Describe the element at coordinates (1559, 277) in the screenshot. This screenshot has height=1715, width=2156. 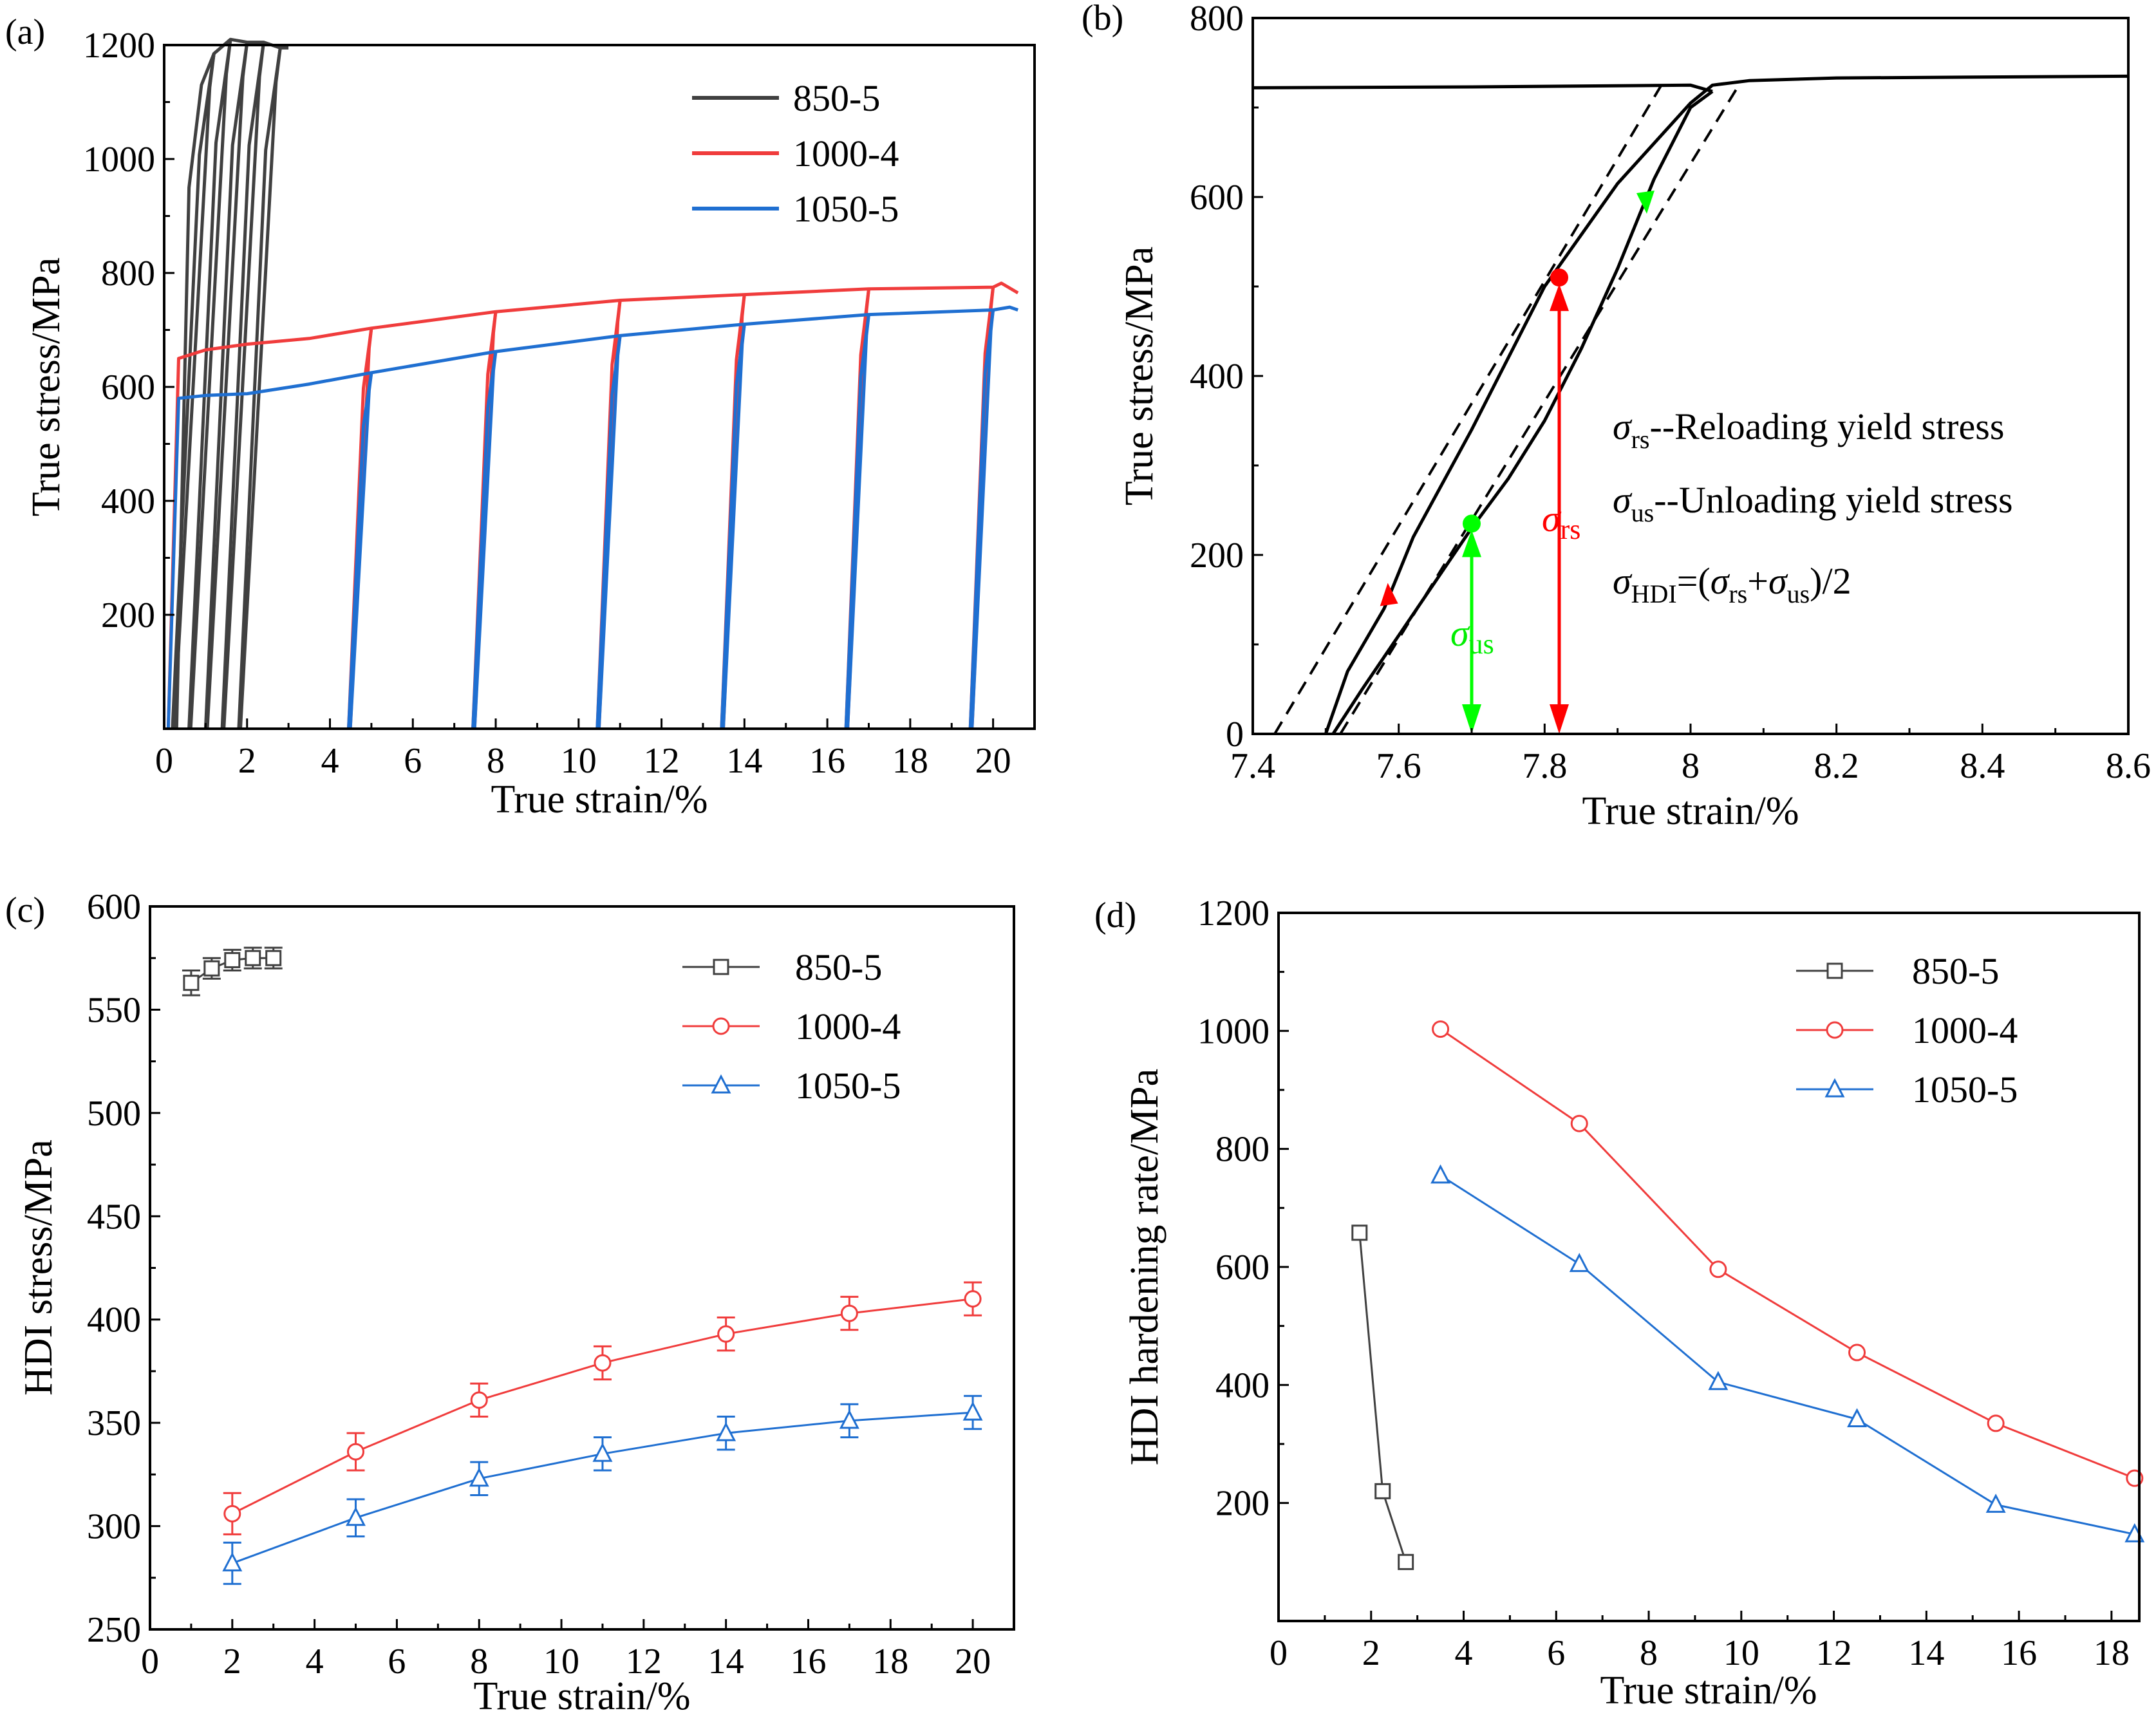
I see `sigma-rs-point` at that location.